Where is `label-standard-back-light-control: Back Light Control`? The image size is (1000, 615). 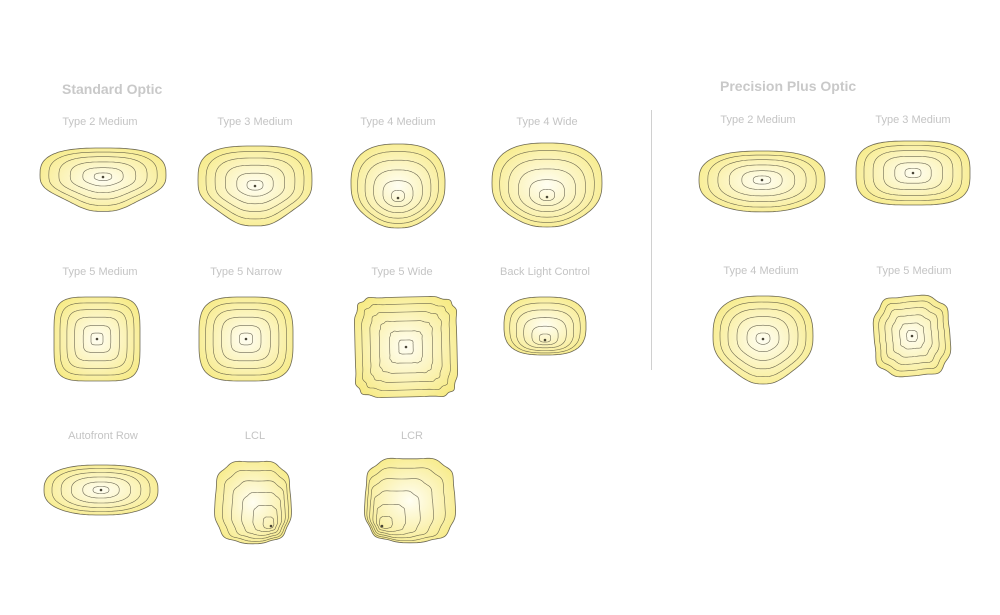 label-standard-back-light-control: Back Light Control is located at coordinates (545, 272).